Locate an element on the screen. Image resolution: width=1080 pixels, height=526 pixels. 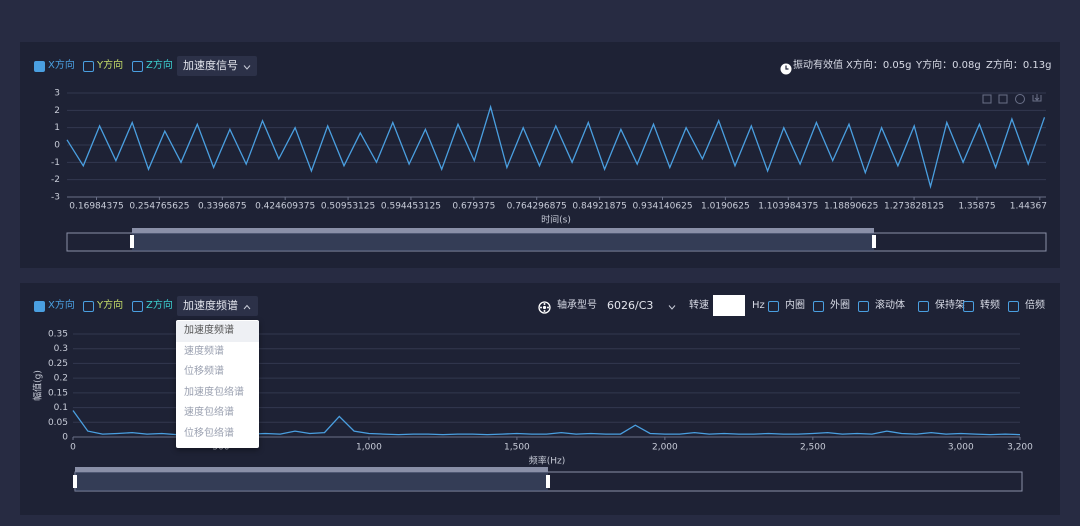
x-tick-label: 0.424609375 is located at coordinates (285, 207).